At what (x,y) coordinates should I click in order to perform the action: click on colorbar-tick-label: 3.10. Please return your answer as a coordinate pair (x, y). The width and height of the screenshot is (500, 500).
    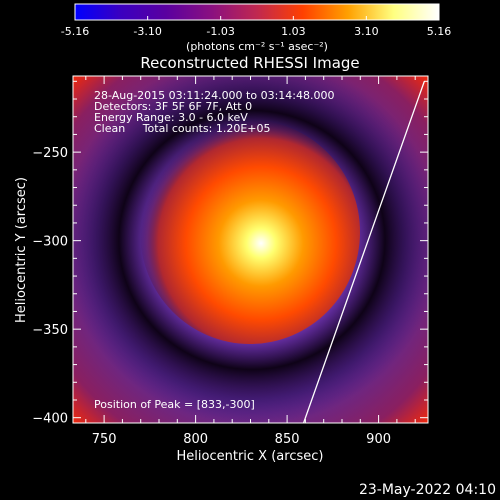
    Looking at the image, I should click on (366, 31).